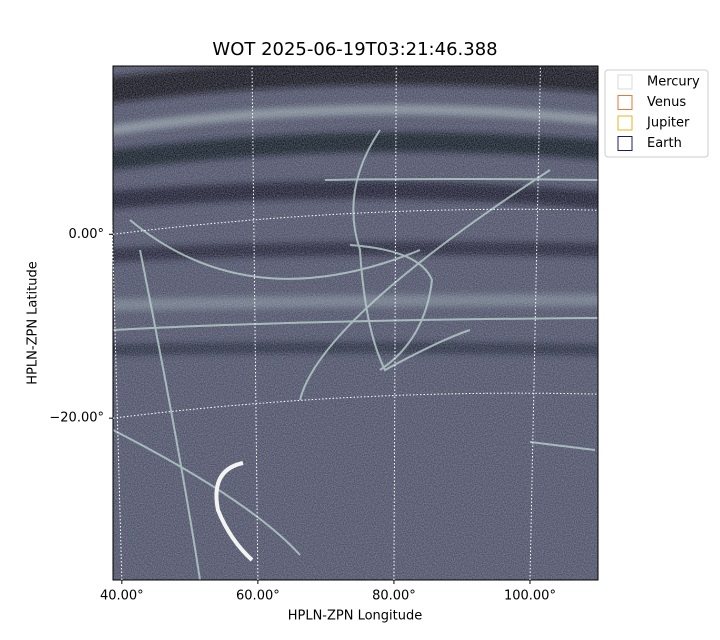  What do you see at coordinates (258, 596) in the screenshot?
I see `x-tick-label: 60.00°` at bounding box center [258, 596].